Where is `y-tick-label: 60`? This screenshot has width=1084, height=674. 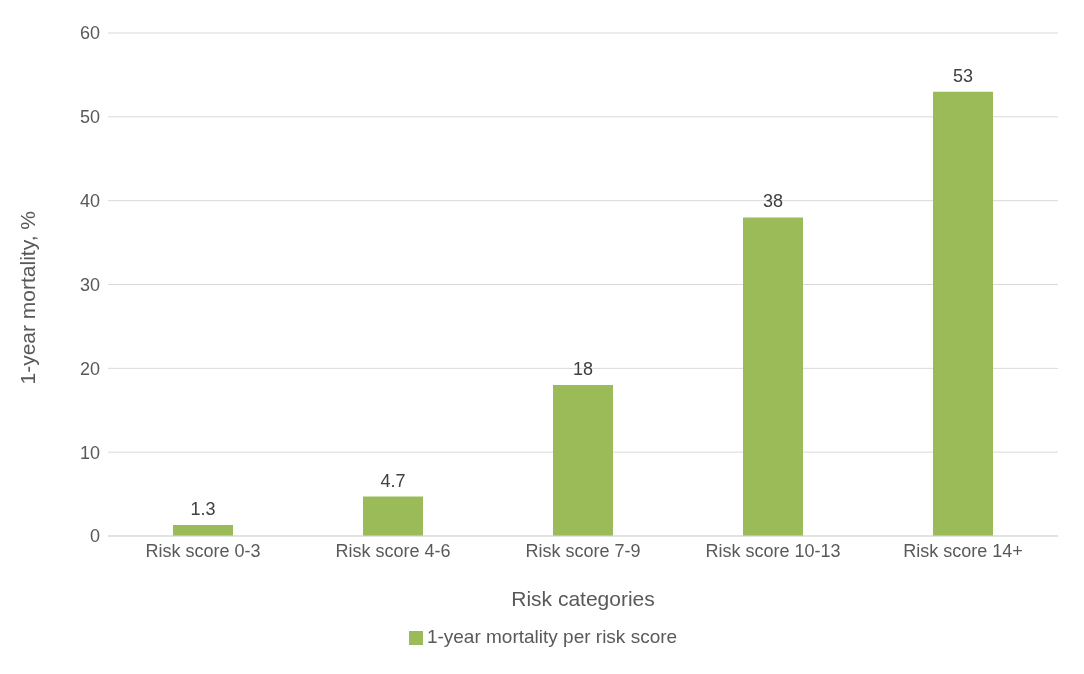 y-tick-label: 60 is located at coordinates (89, 33).